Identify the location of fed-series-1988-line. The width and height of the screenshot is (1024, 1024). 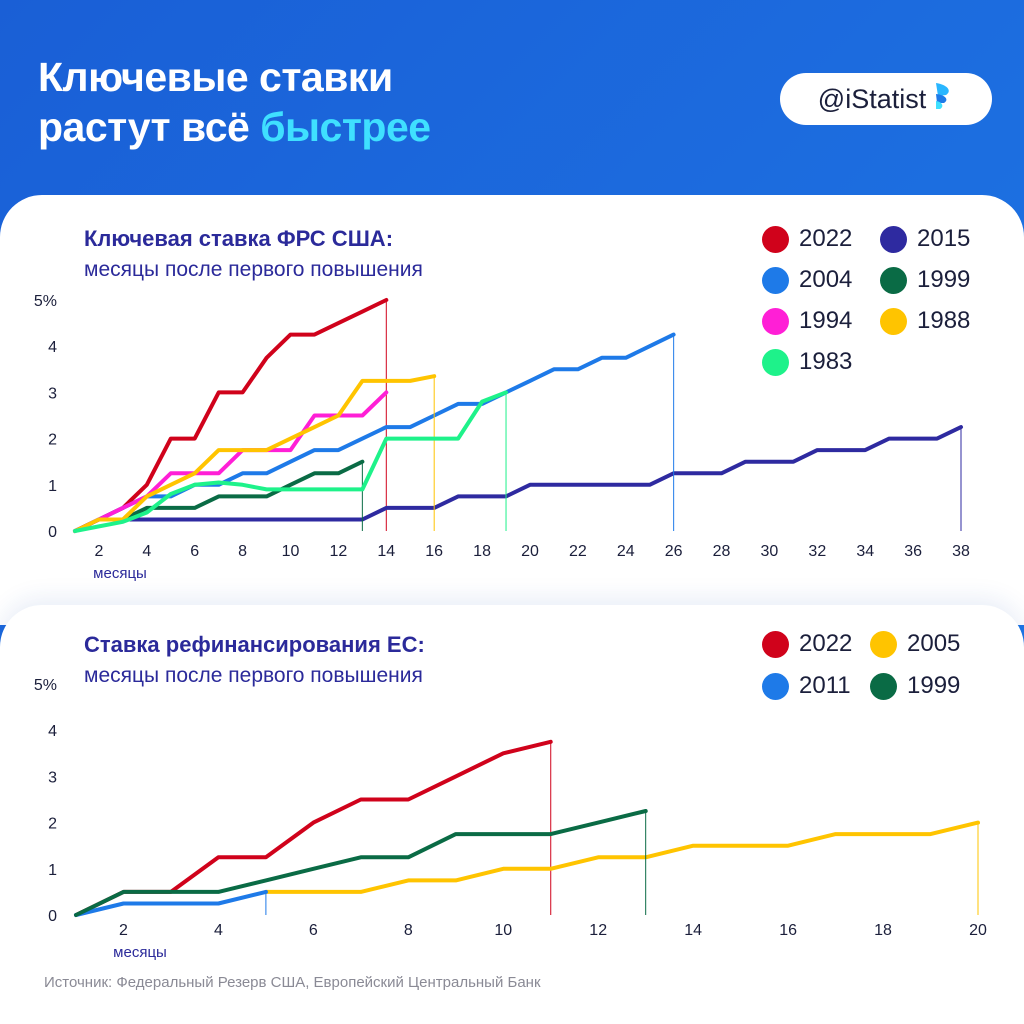
(255, 453).